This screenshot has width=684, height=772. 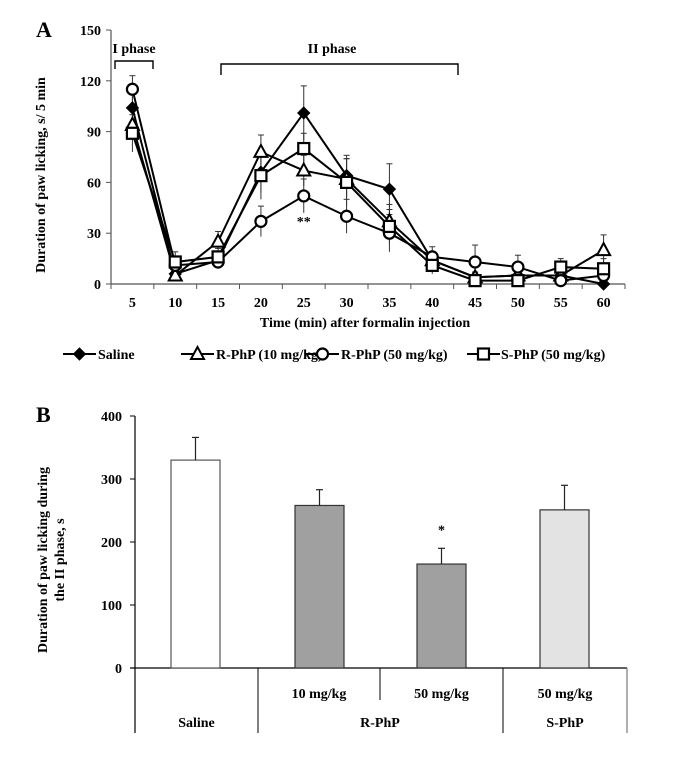 I want to click on y-tick-label: 60, so click(x=94, y=183).